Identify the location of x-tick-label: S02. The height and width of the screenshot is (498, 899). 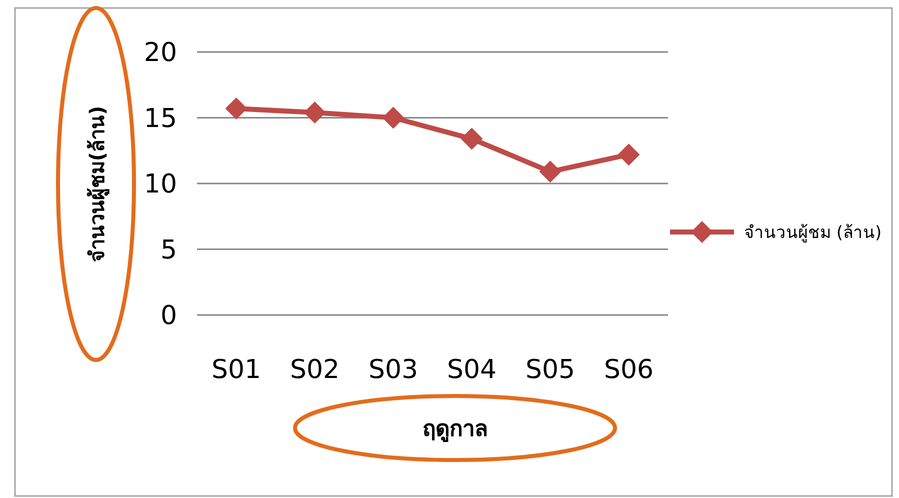
(315, 370).